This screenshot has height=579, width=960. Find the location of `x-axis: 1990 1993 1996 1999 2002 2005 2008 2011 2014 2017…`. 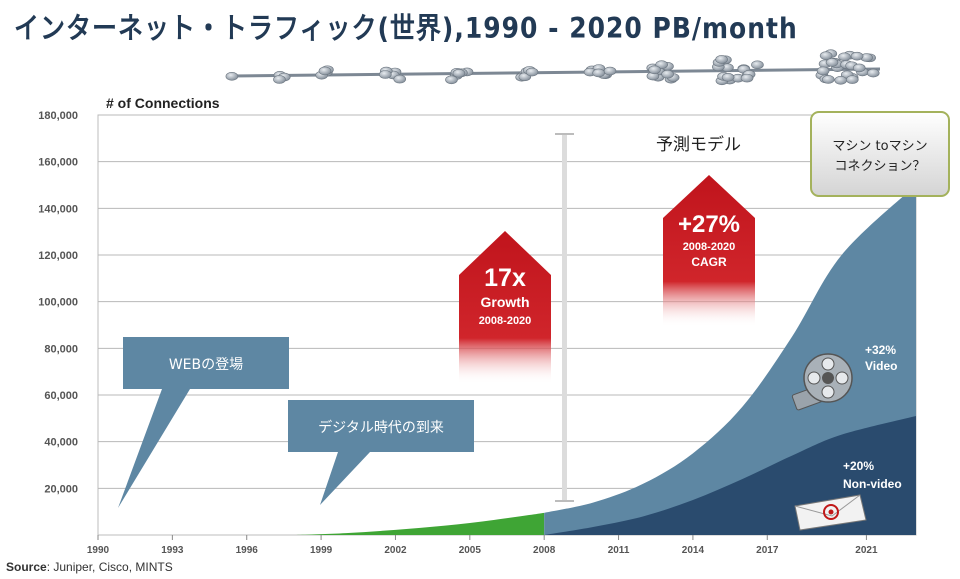

x-axis: 1990 1993 1996 1999 2002 2005 2008 2011 2014 2017… is located at coordinates (482, 545).